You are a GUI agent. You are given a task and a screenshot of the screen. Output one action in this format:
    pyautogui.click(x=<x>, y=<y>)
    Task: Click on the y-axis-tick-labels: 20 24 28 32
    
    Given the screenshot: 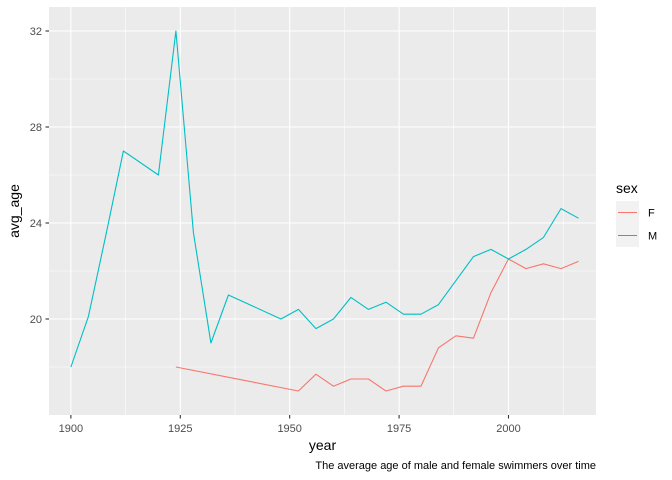 What is the action you would take?
    pyautogui.click(x=36, y=176)
    